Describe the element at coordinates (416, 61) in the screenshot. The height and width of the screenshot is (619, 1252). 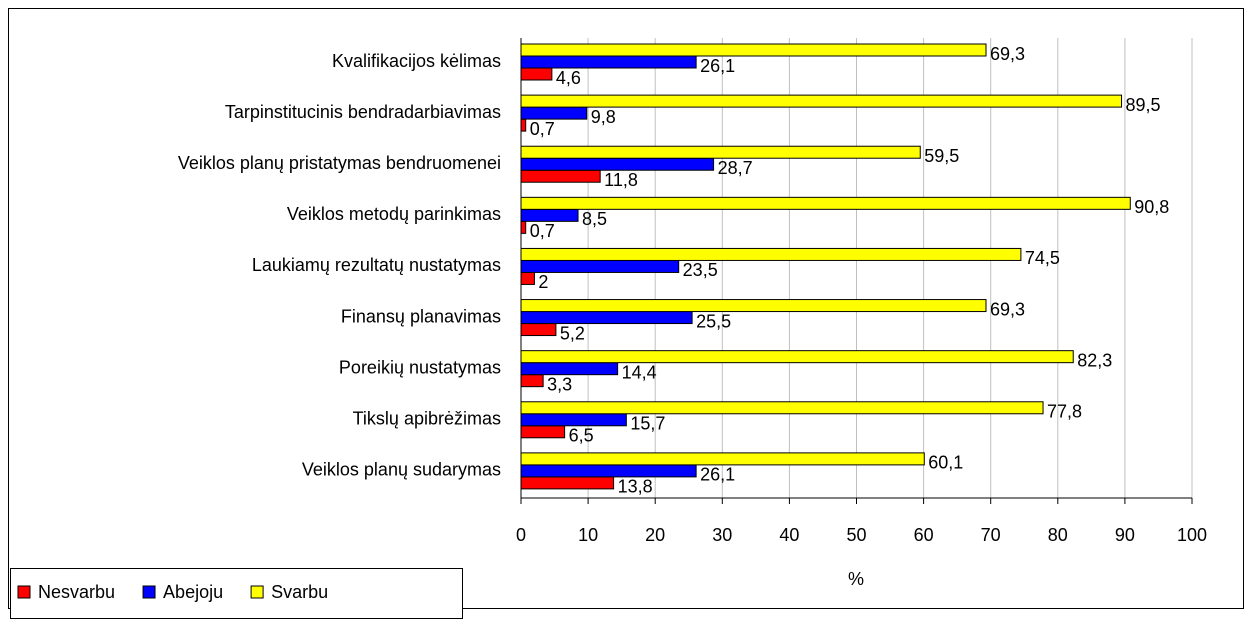
I see `y-tick-label: Kvalifikacijos kėlimas` at that location.